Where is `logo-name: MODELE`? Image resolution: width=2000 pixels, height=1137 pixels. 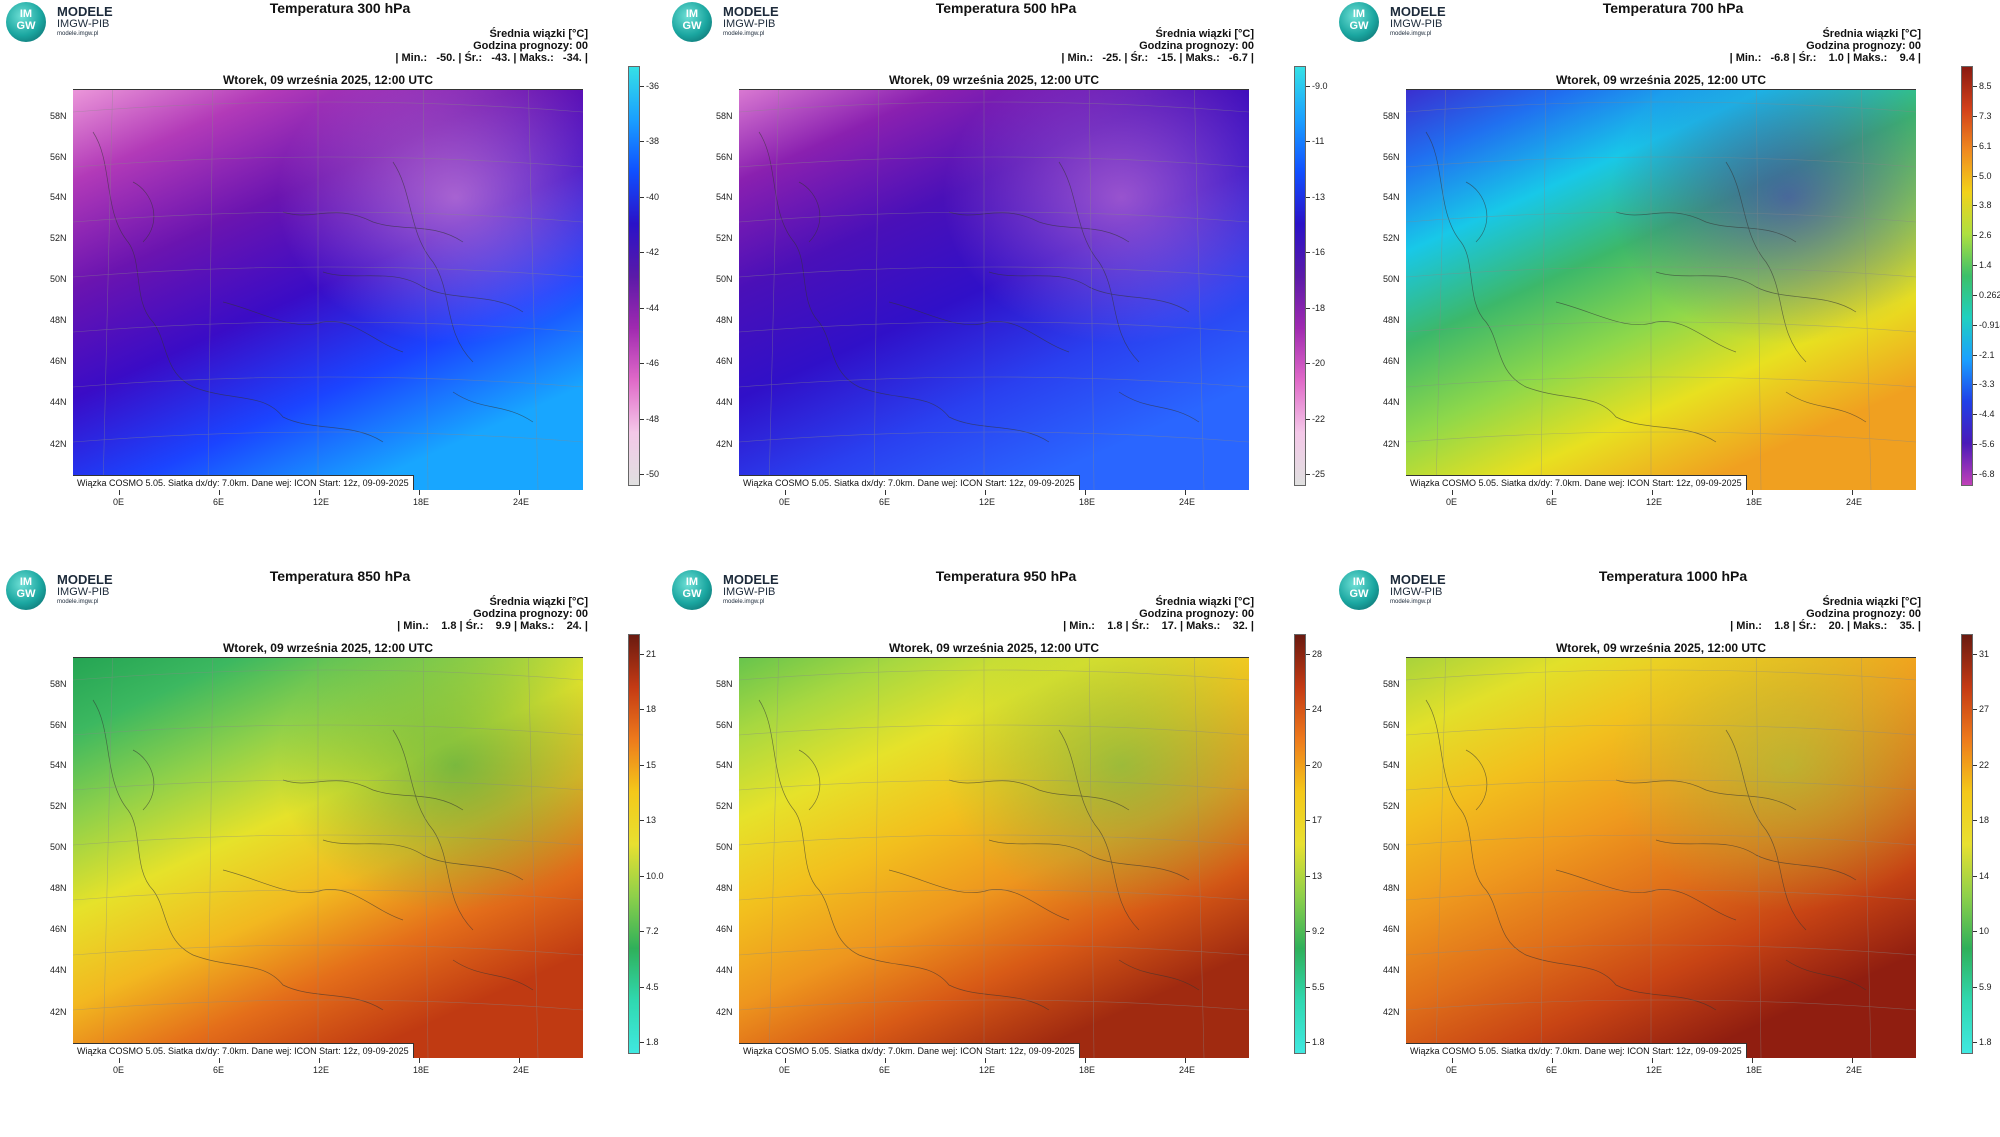
logo-name: MODELE is located at coordinates (85, 579).